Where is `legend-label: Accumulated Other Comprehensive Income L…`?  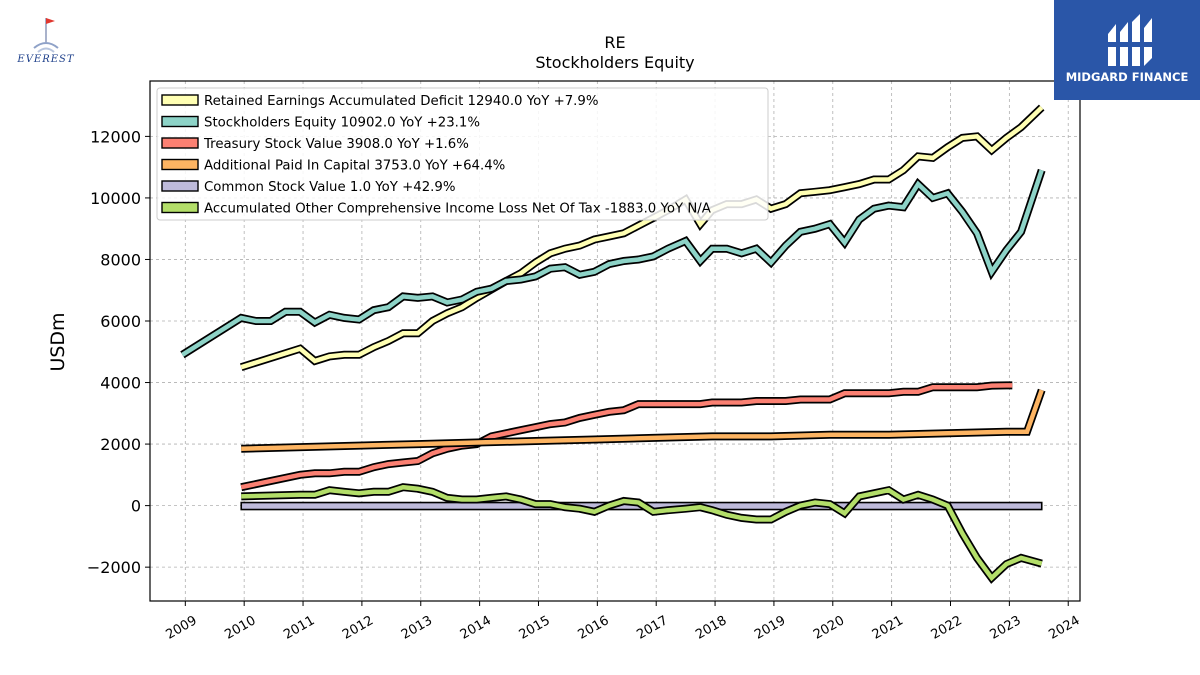 legend-label: Accumulated Other Comprehensive Income L… is located at coordinates (457, 209).